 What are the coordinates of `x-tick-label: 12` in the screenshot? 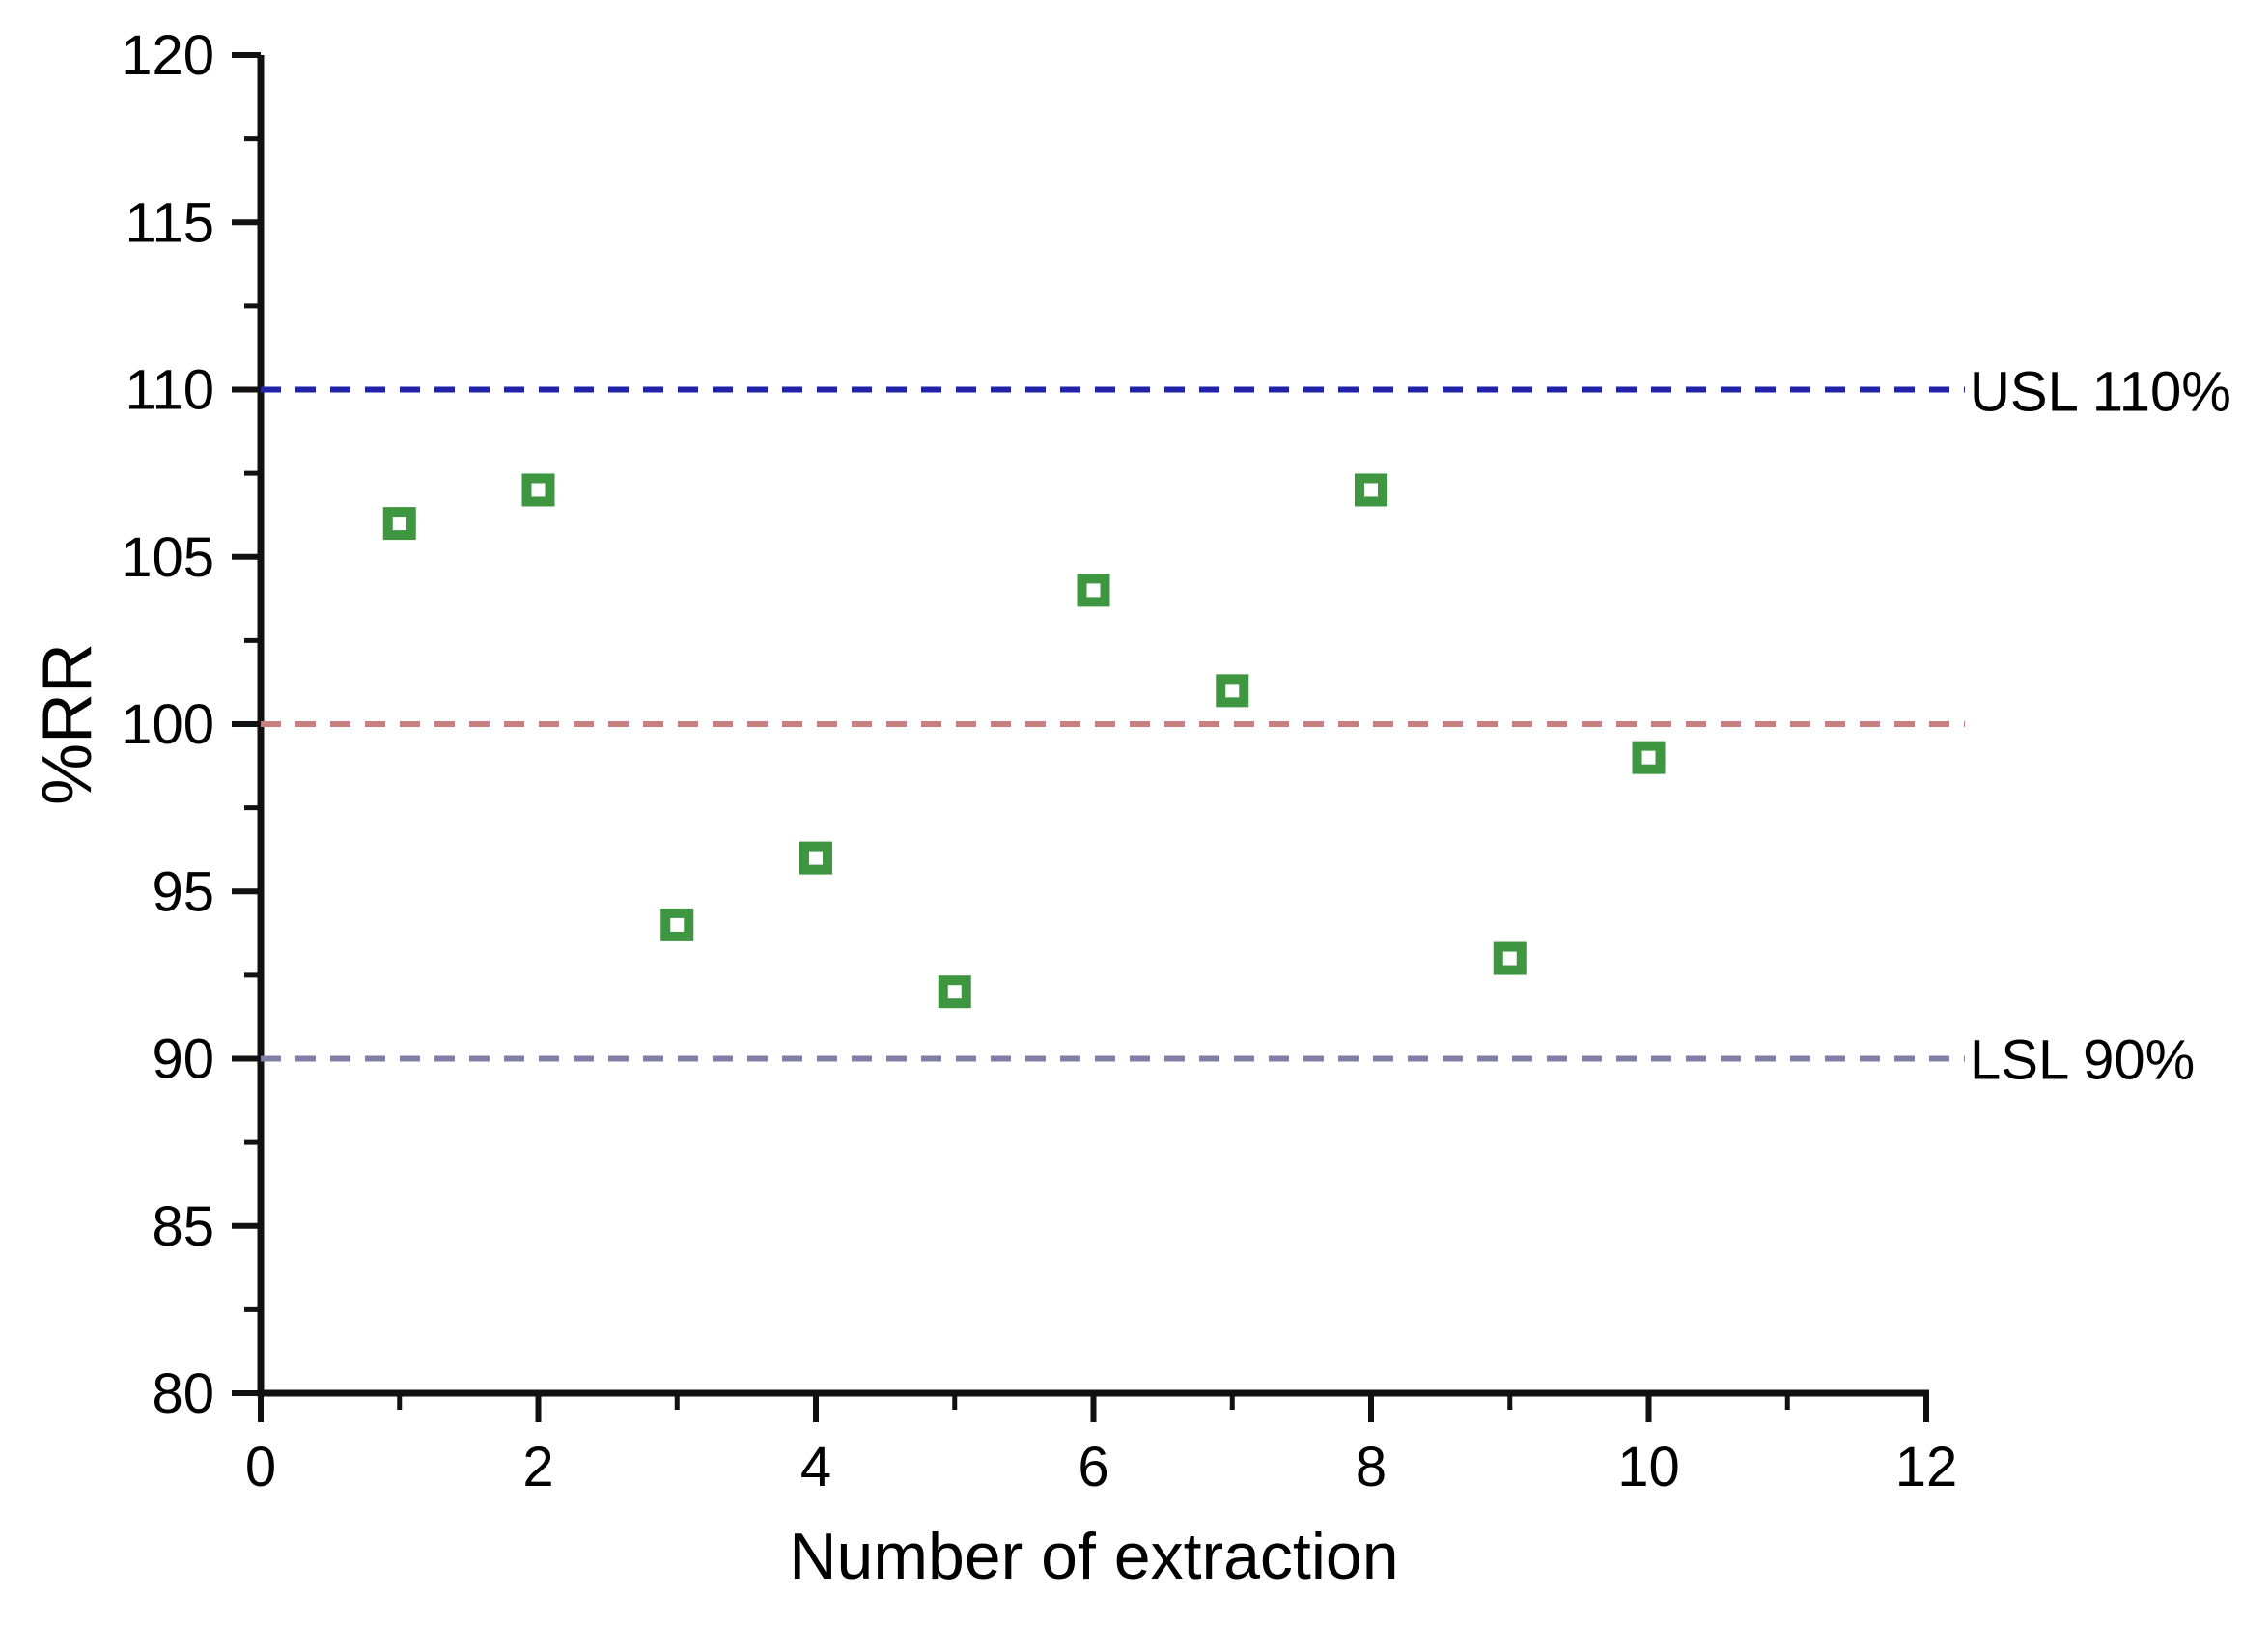 It's located at (1926, 1467).